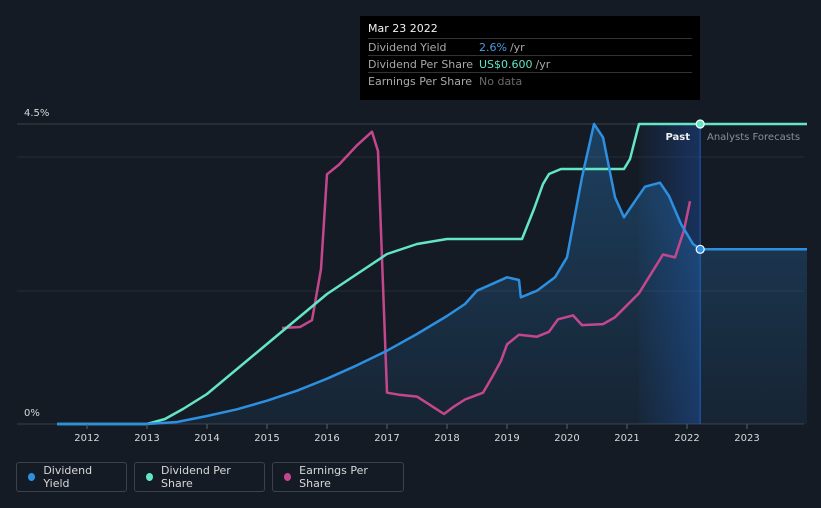 Image resolution: width=821 pixels, height=508 pixels. I want to click on tooltip-value: US$0.600, so click(506, 64).